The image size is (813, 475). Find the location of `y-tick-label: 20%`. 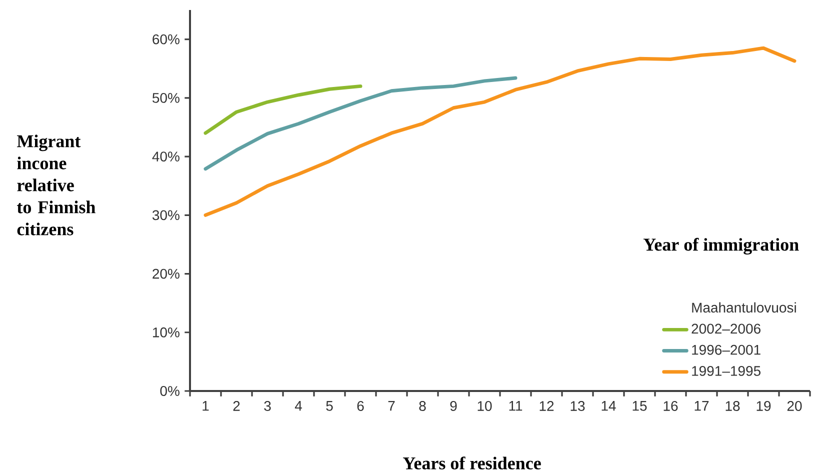

y-tick-label: 20% is located at coordinates (166, 273).